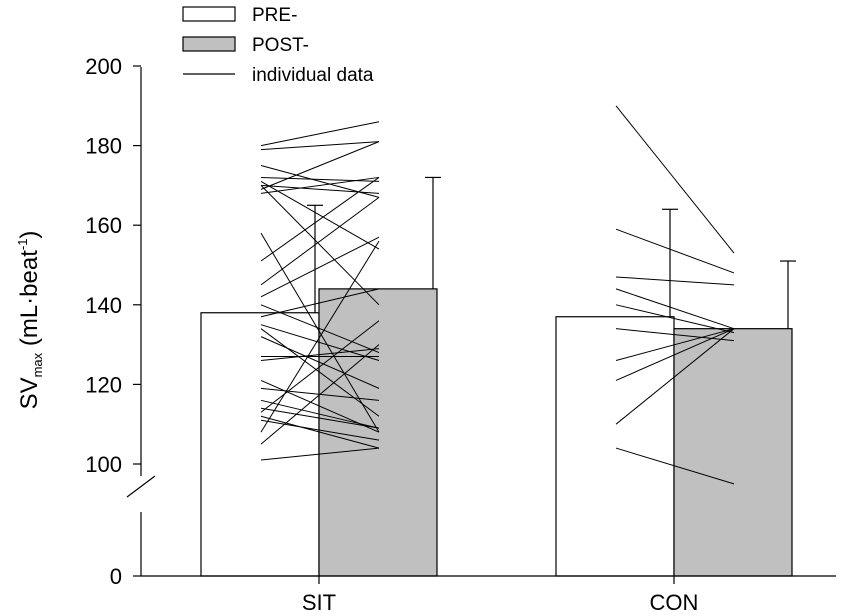 The height and width of the screenshot is (616, 841). I want to click on legend-label-individual: individual data, so click(313, 75).